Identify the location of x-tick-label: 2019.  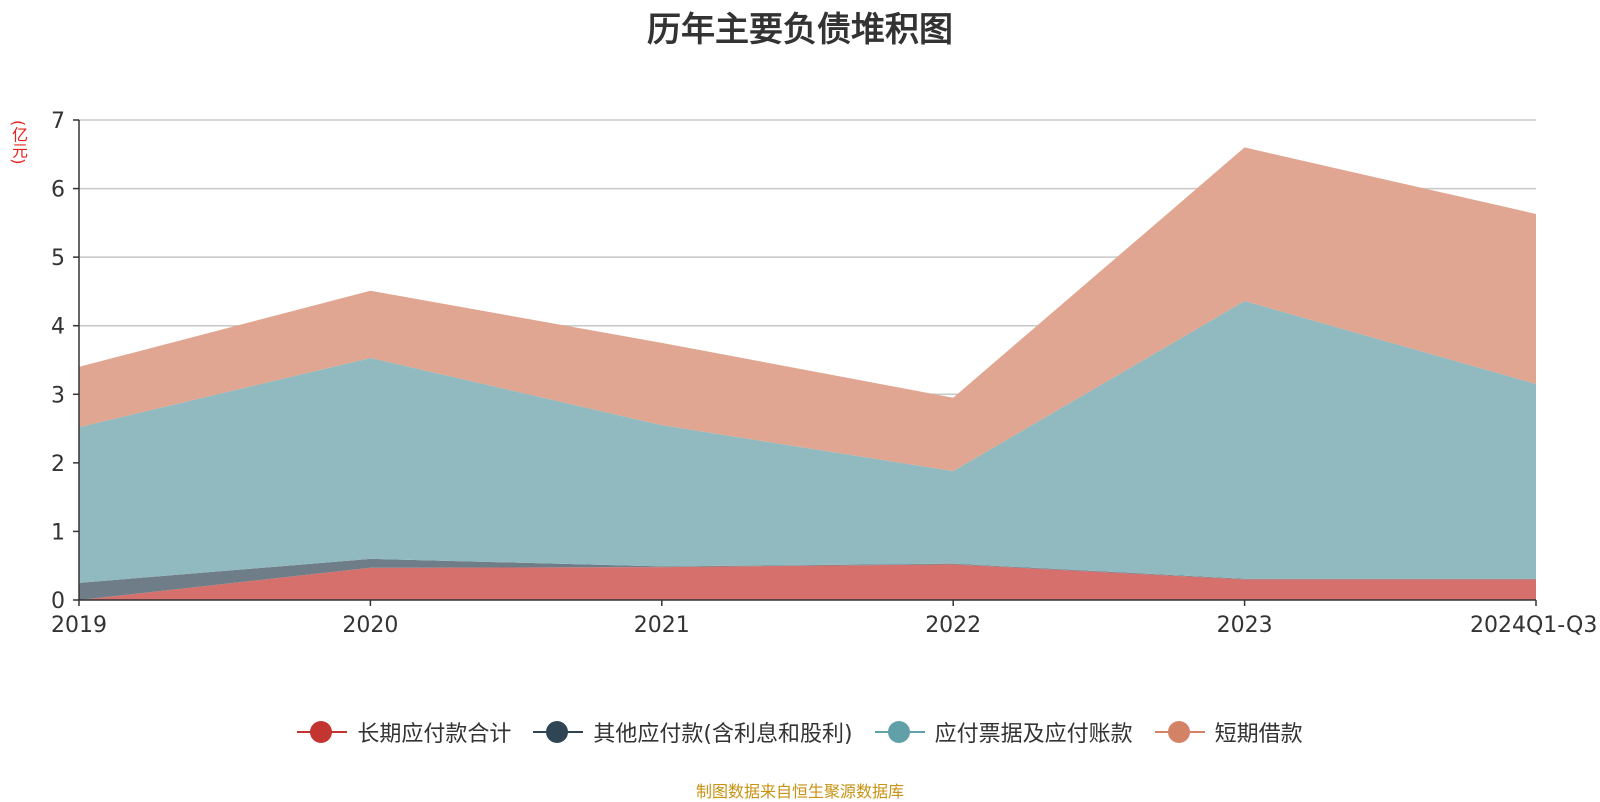
(79, 625).